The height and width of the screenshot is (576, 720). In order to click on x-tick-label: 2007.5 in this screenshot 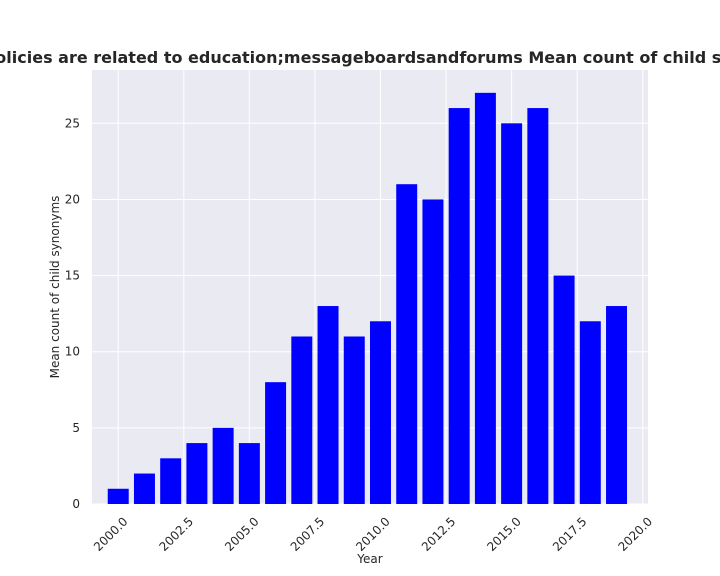, I will do `click(308, 534)`.